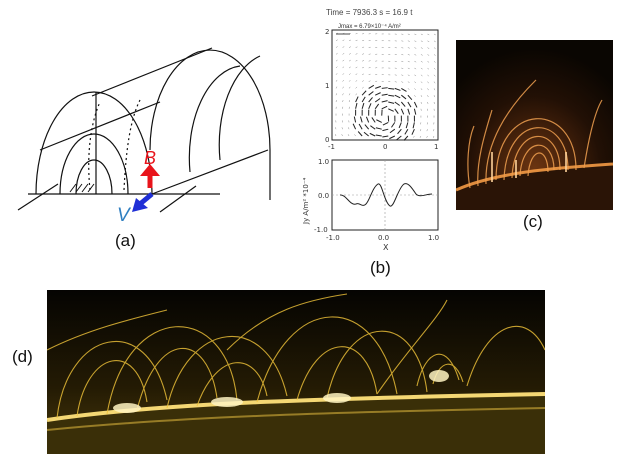 This screenshot has height=462, width=633. I want to click on orange-loops, so click(535, 134).